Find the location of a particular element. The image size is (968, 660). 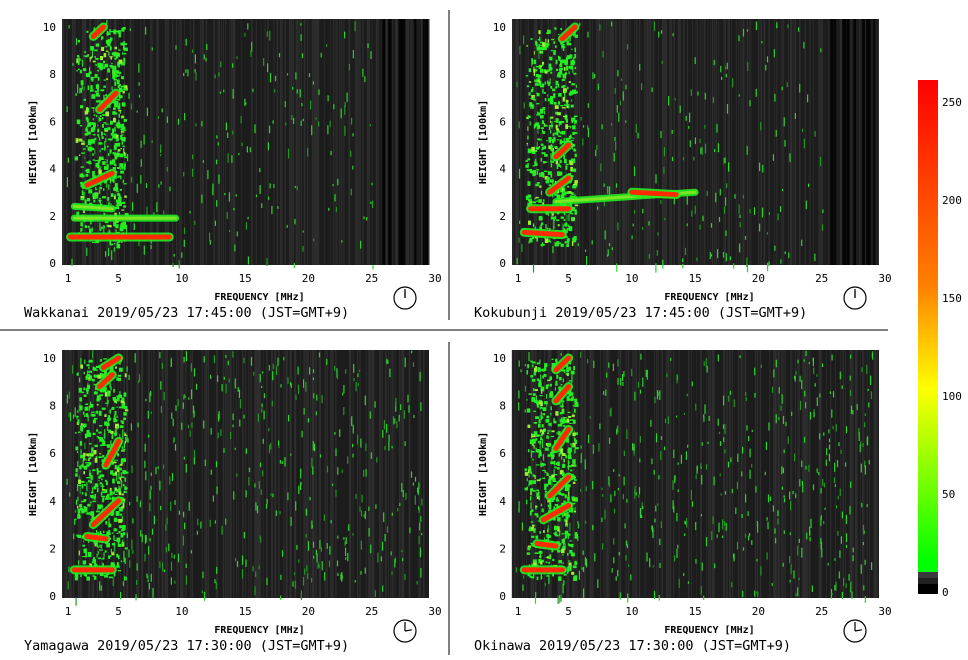

x-tick-label: 10 is located at coordinates (631, 611).